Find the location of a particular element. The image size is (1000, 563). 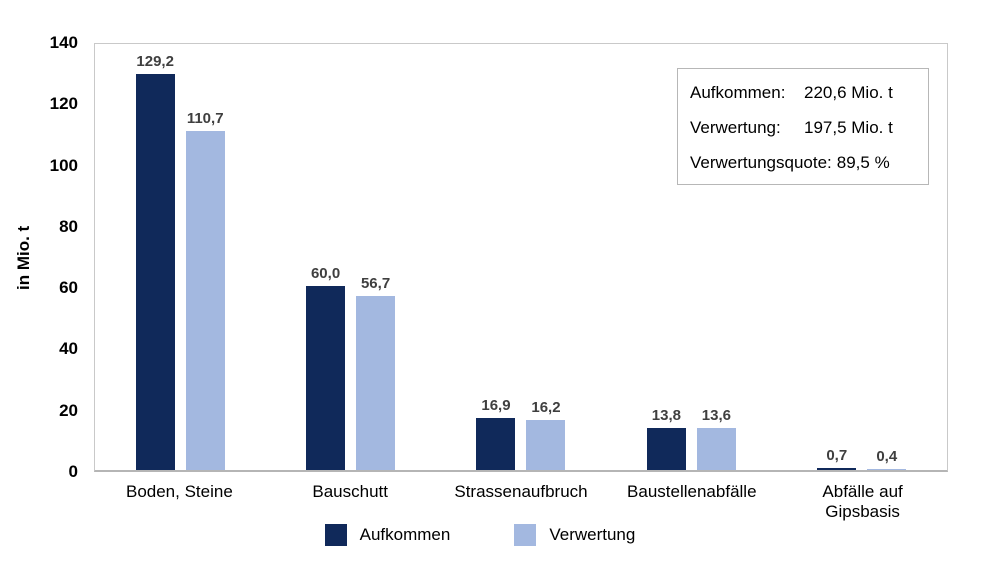

summary-value: 220,6 Mio. t is located at coordinates (848, 92).